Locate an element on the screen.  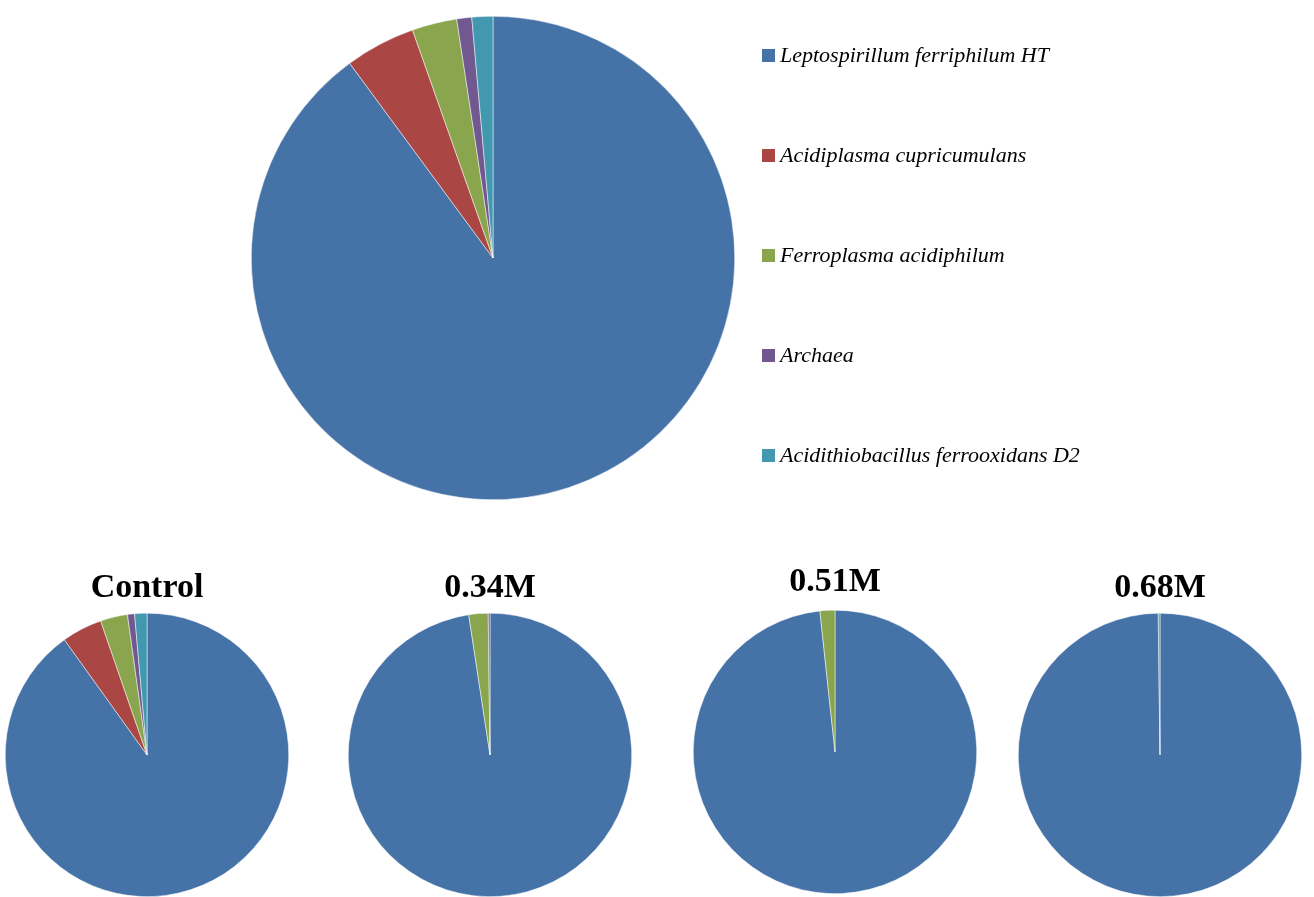
legend-label: Acidiplasma cupricumulans is located at coordinates (903, 155).